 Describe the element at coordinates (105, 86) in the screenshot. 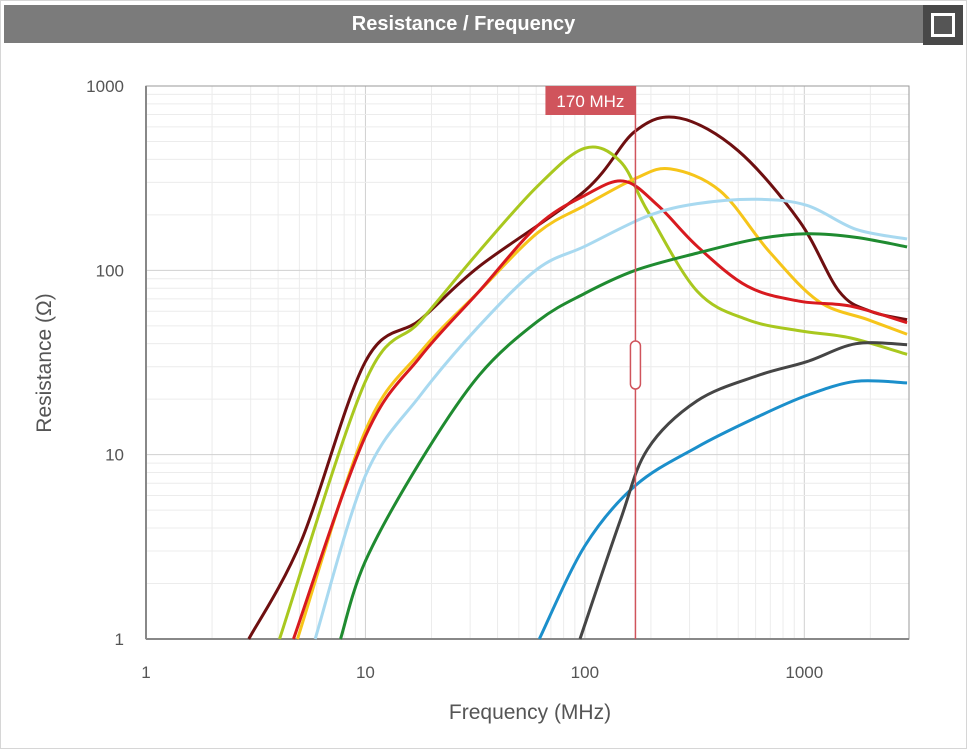

I see `y-tick-label: 1000` at that location.